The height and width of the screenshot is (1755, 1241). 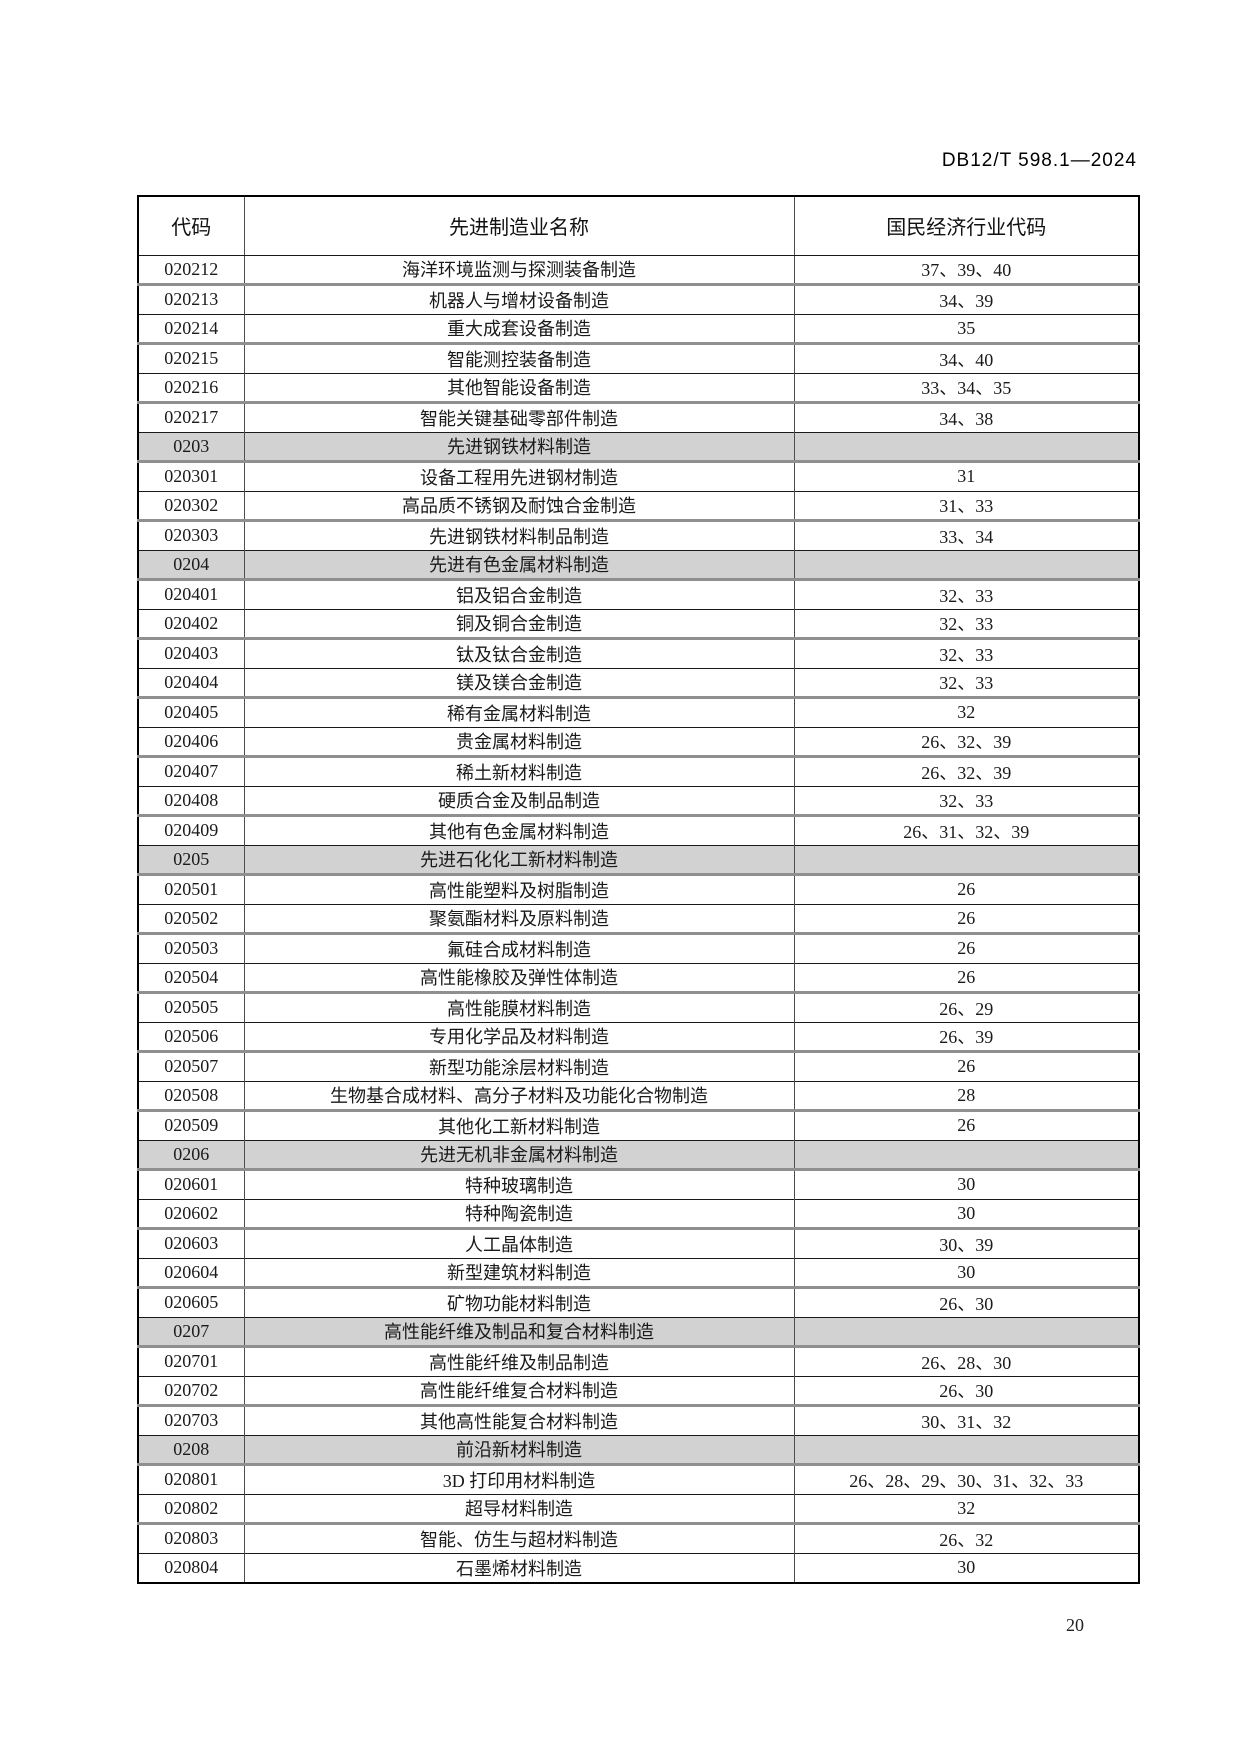 I want to click on cell-name: 钛及钛合金制造, so click(x=518, y=653).